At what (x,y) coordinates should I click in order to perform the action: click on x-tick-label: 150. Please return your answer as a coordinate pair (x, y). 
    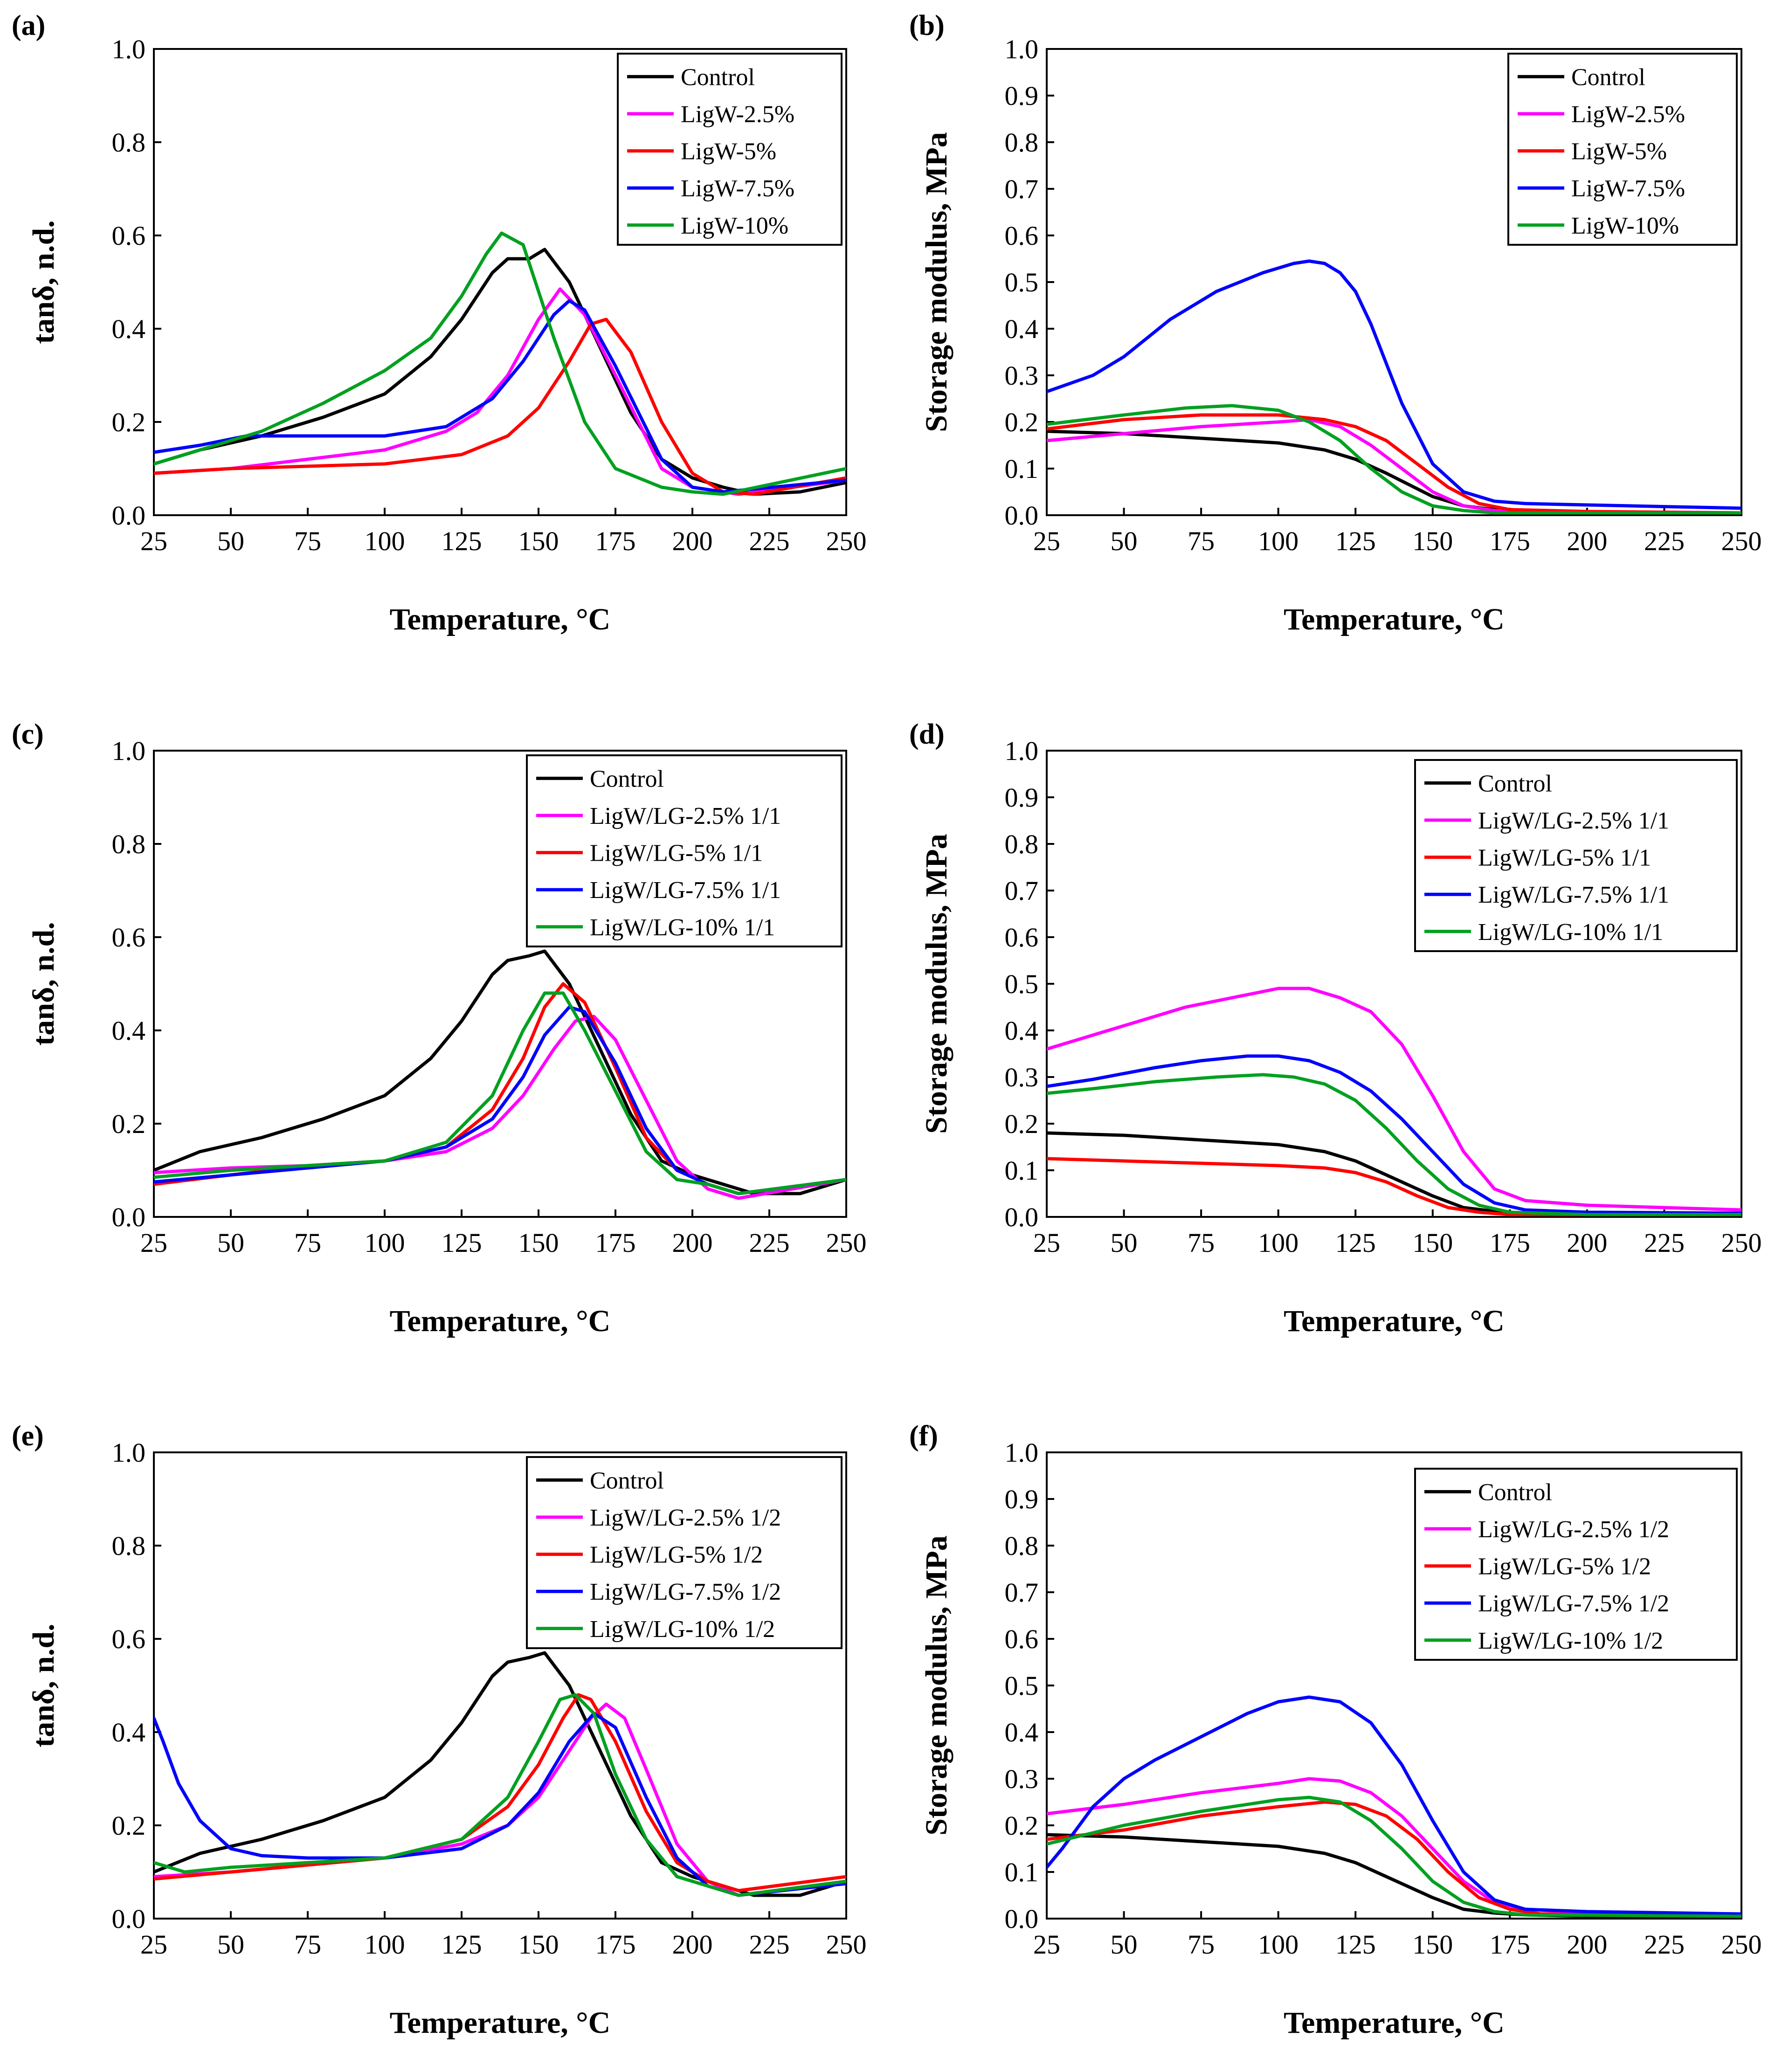
    Looking at the image, I should click on (1432, 541).